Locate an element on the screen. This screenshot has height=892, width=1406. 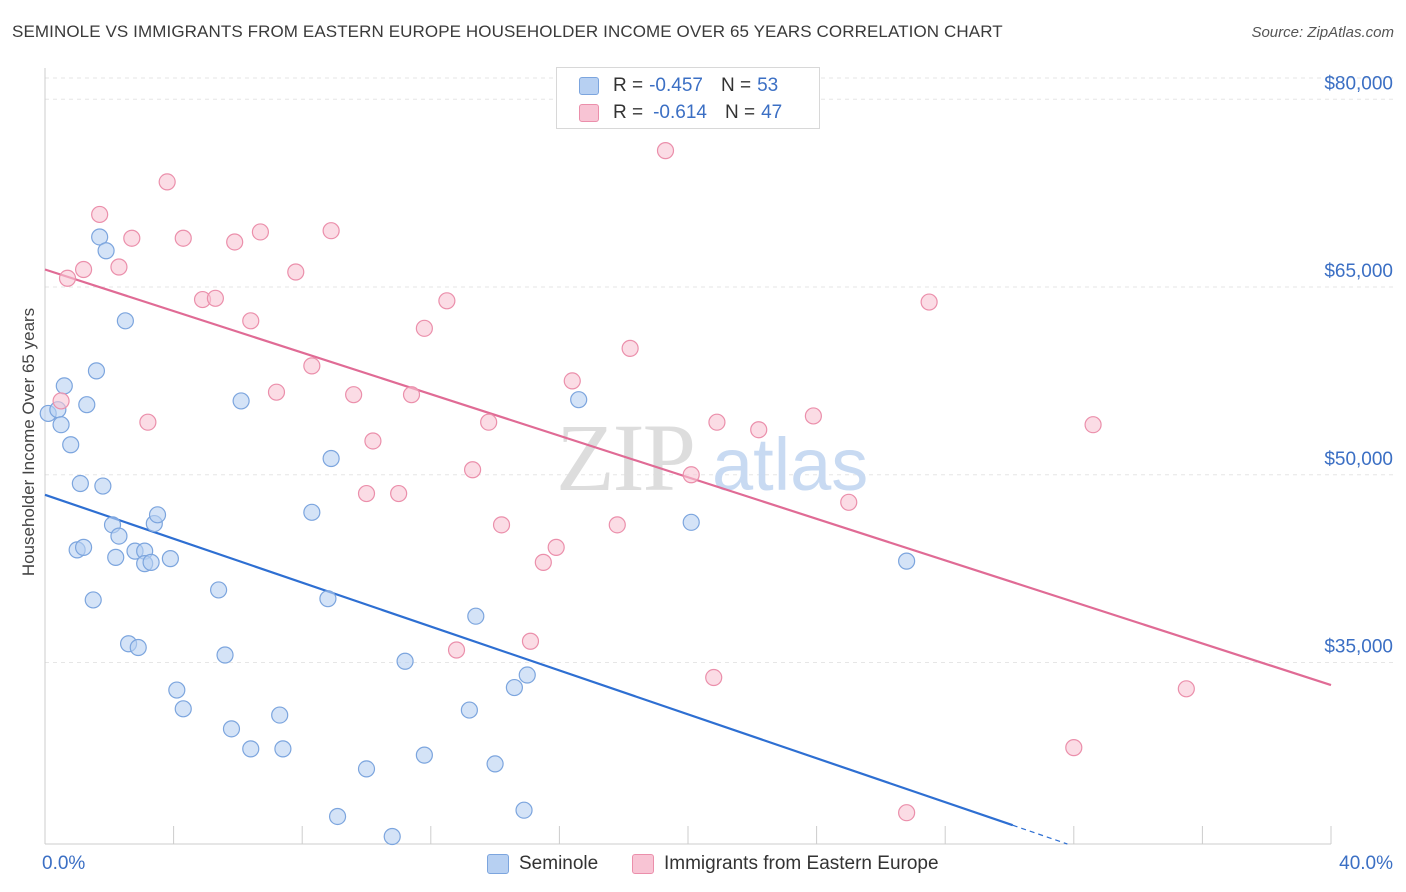
x-tick-label-max: 40.0% is located at coordinates (1366, 863).